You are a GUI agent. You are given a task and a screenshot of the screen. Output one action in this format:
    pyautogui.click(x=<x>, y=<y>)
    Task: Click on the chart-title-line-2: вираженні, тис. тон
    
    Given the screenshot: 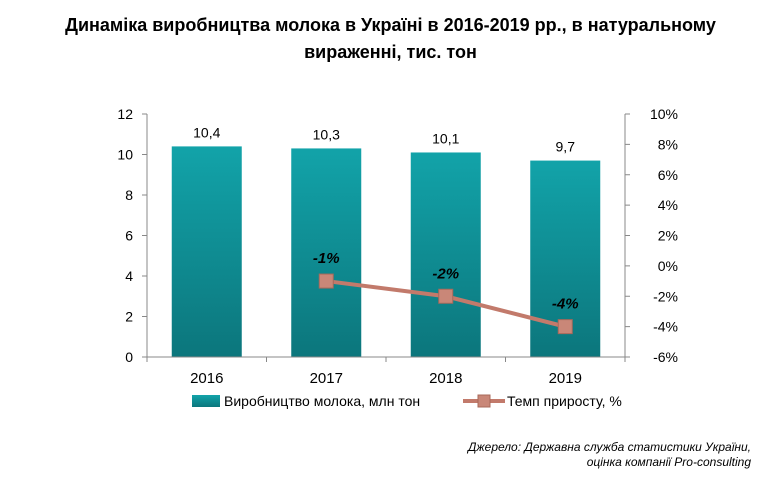 What is the action you would take?
    pyautogui.click(x=390, y=52)
    